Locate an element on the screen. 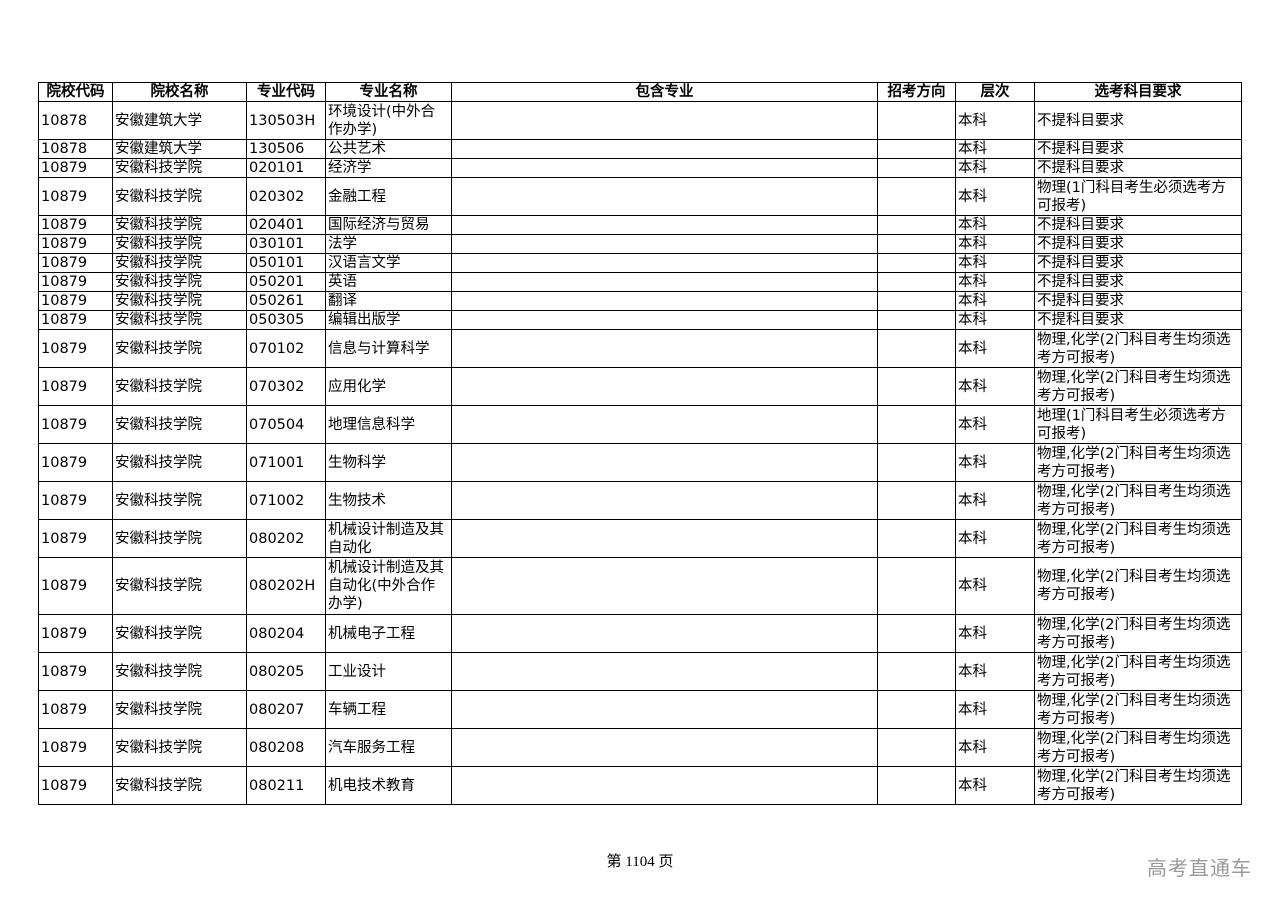 Image resolution: width=1280 pixels, height=905 pixels. cell-major-name: 环境设计(中外合作办学) is located at coordinates (388, 120).